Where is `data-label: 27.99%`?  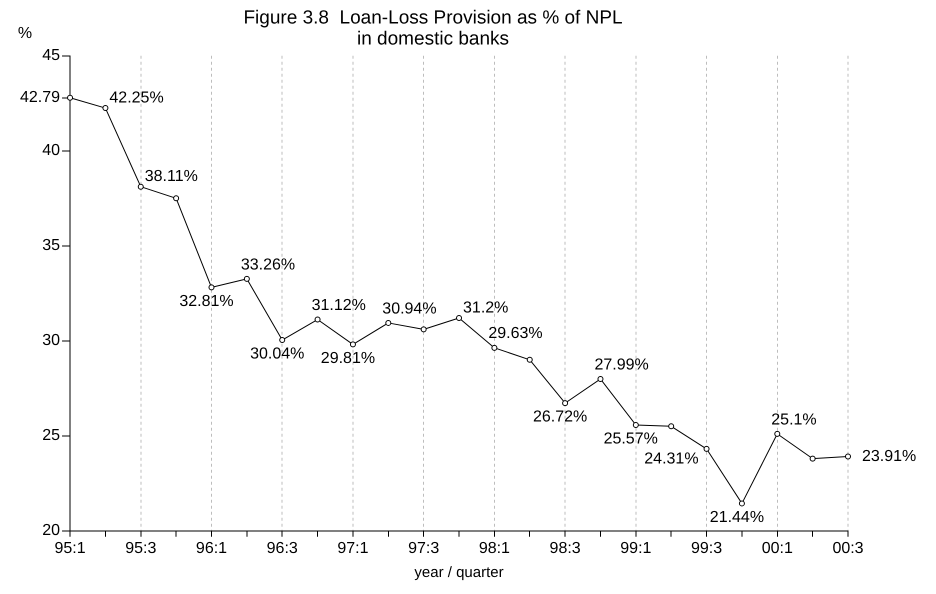 data-label: 27.99% is located at coordinates (621, 365).